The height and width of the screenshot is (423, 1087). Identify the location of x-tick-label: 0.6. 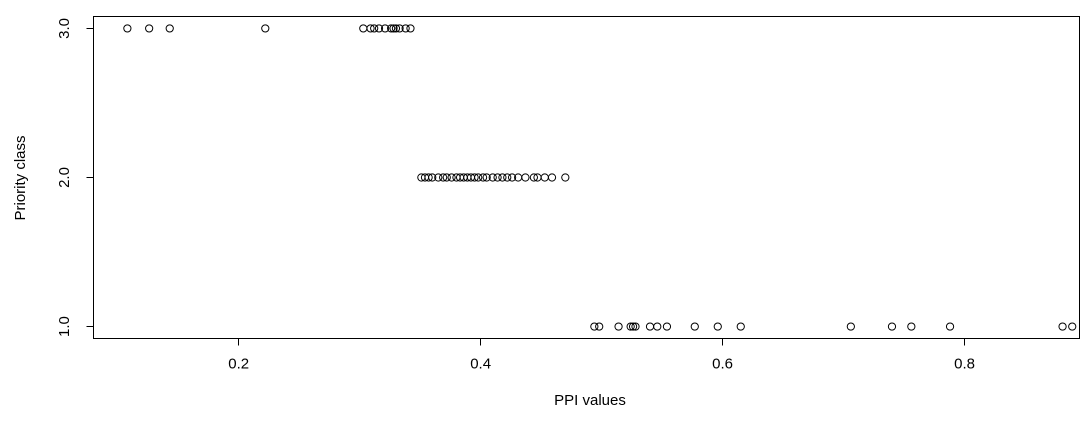
(722, 364).